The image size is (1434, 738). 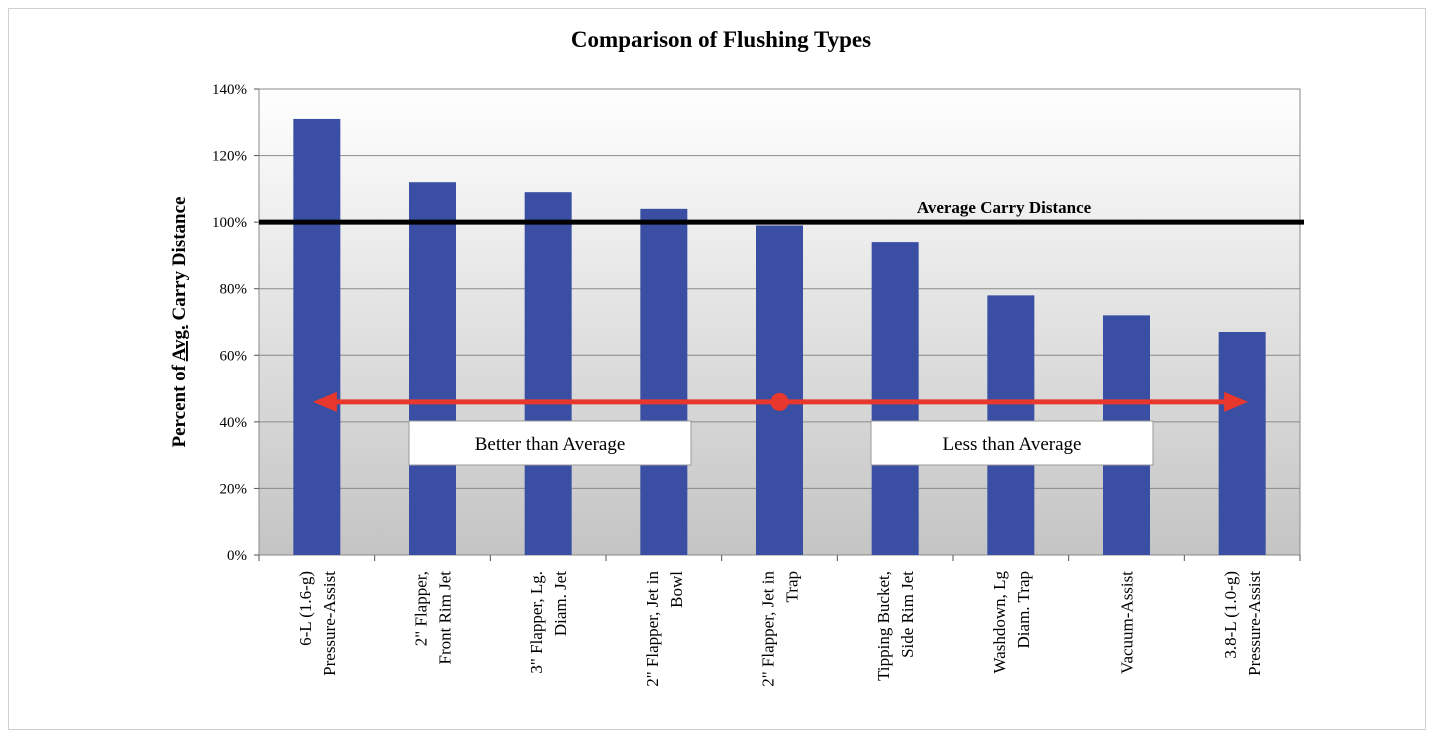 What do you see at coordinates (234, 356) in the screenshot?
I see `y-tick-label: 60%` at bounding box center [234, 356].